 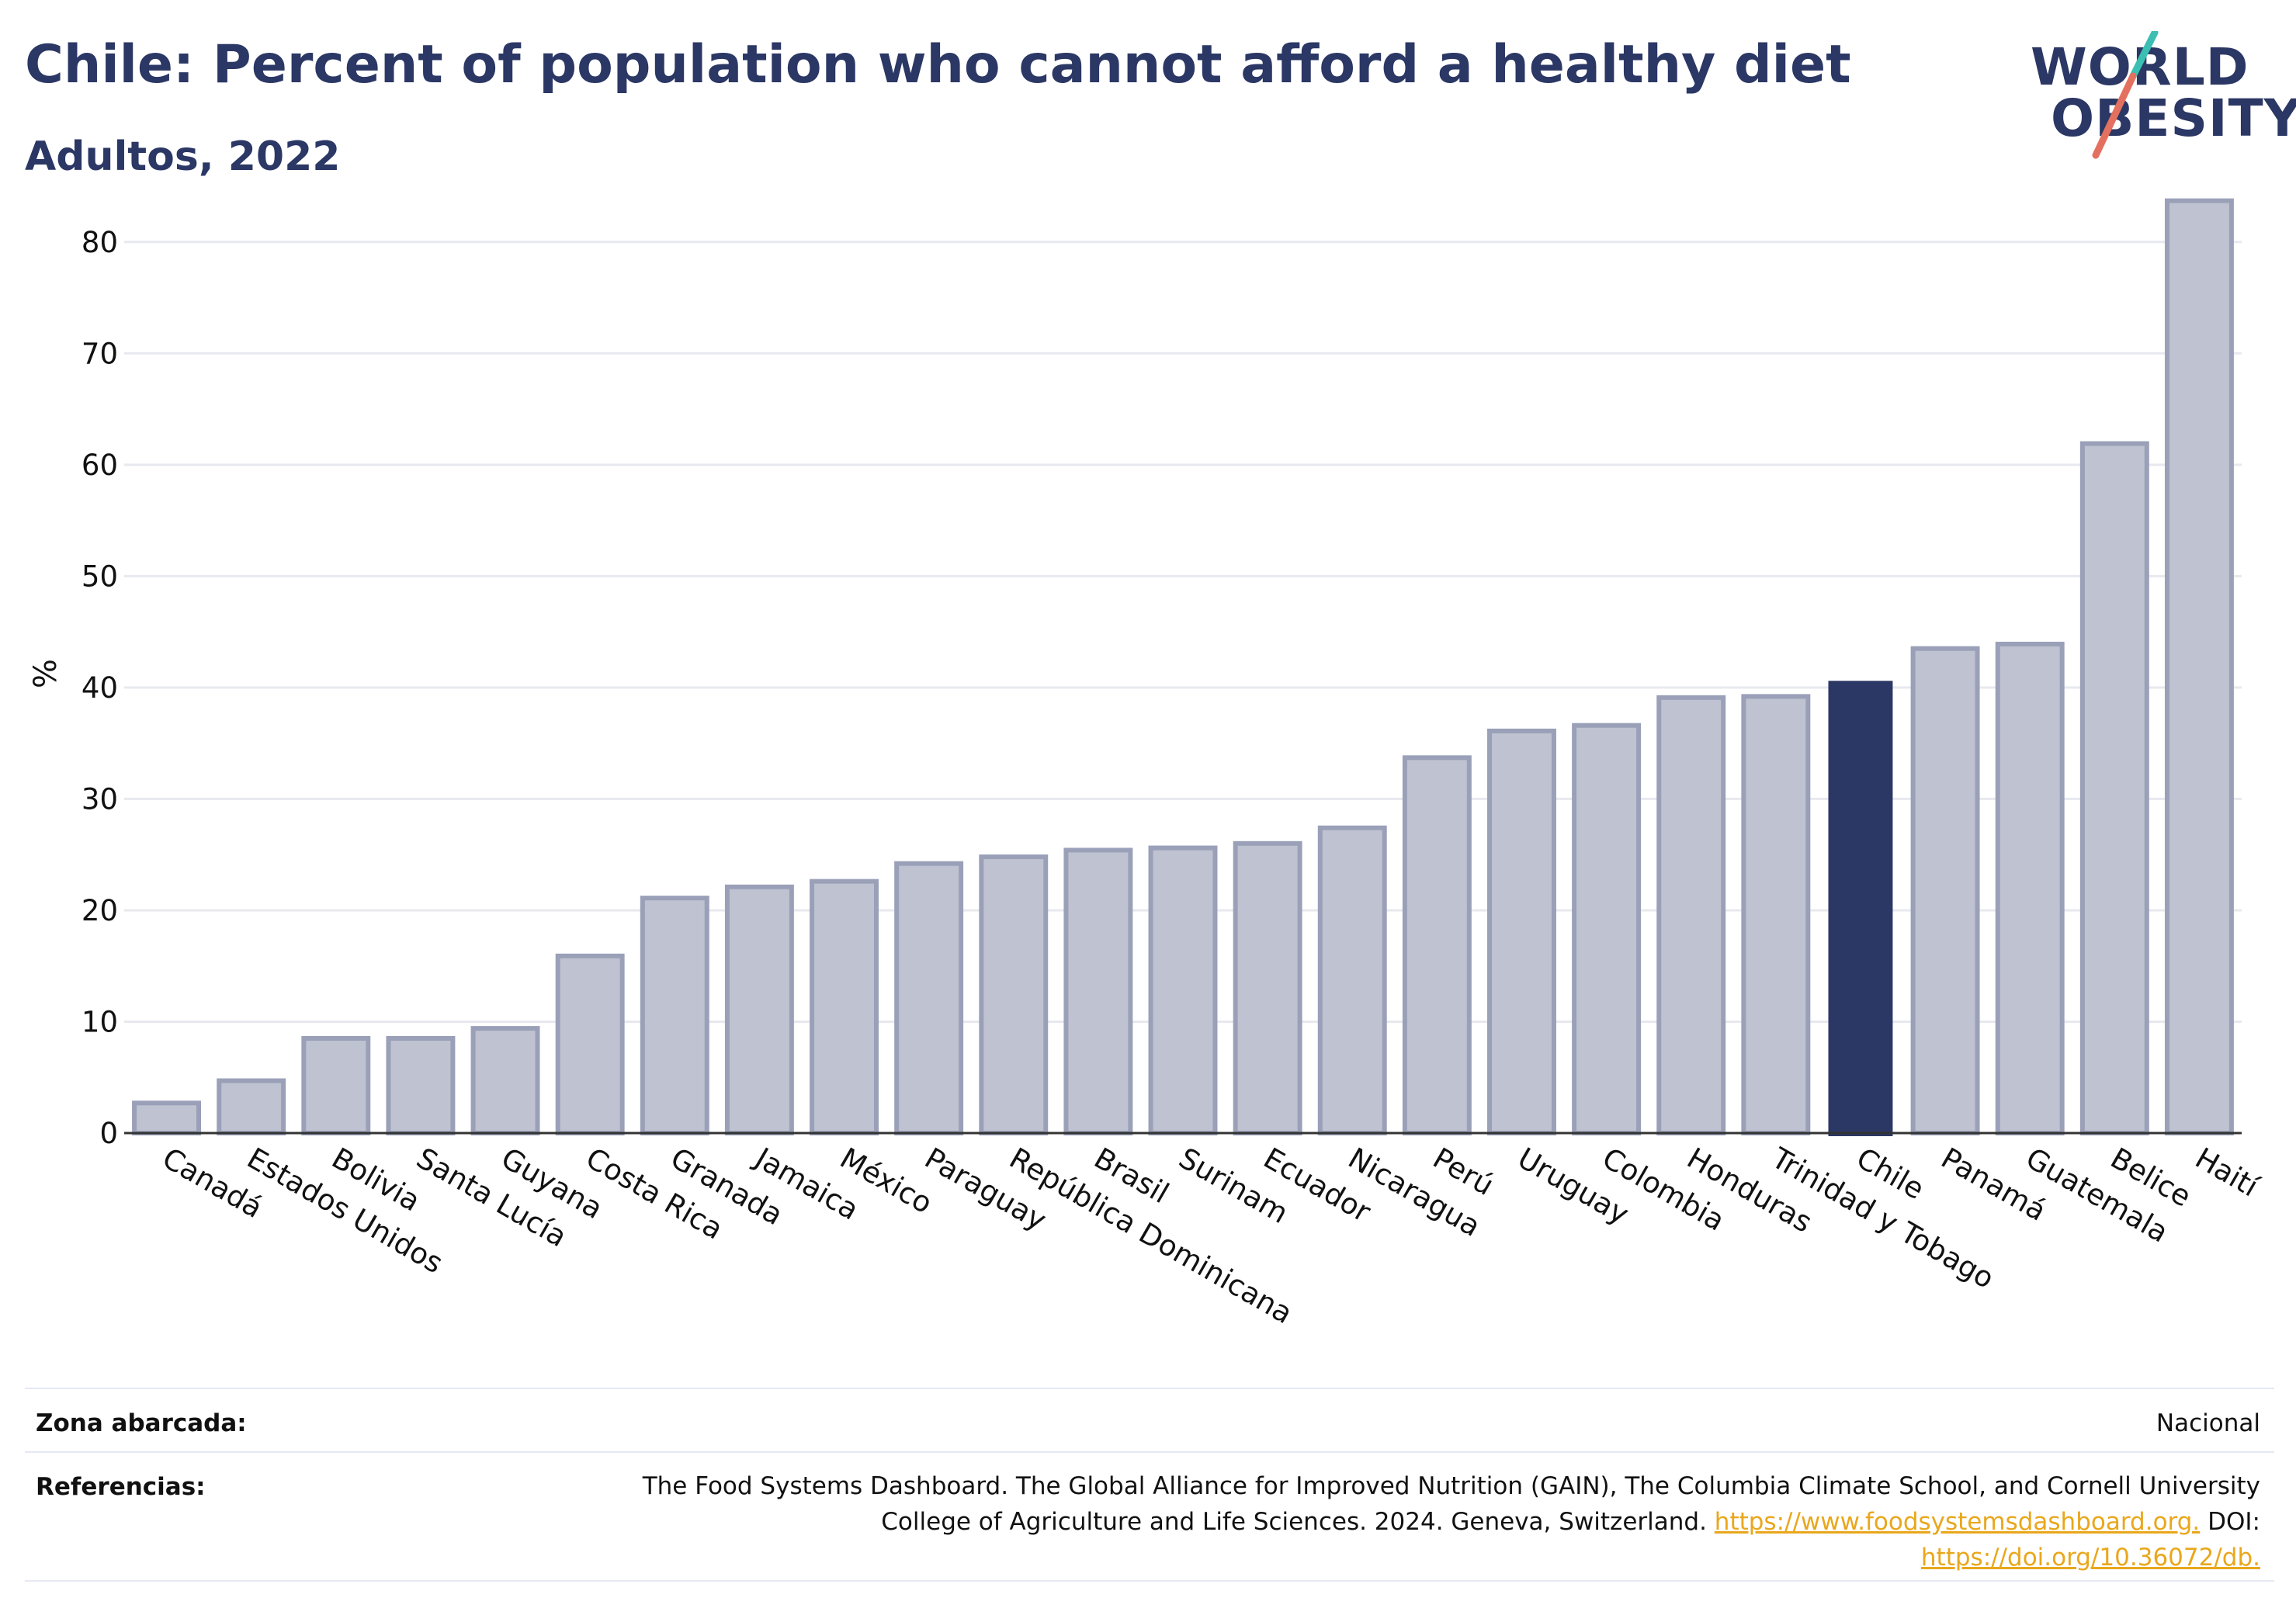 I want to click on bar-costa-rica, so click(x=590, y=1044).